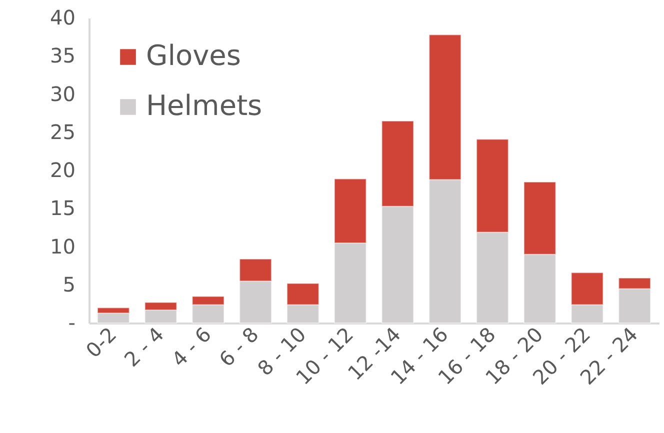 This screenshot has height=433, width=664. I want to click on x-tick-label: 2 - 4, so click(144, 347).